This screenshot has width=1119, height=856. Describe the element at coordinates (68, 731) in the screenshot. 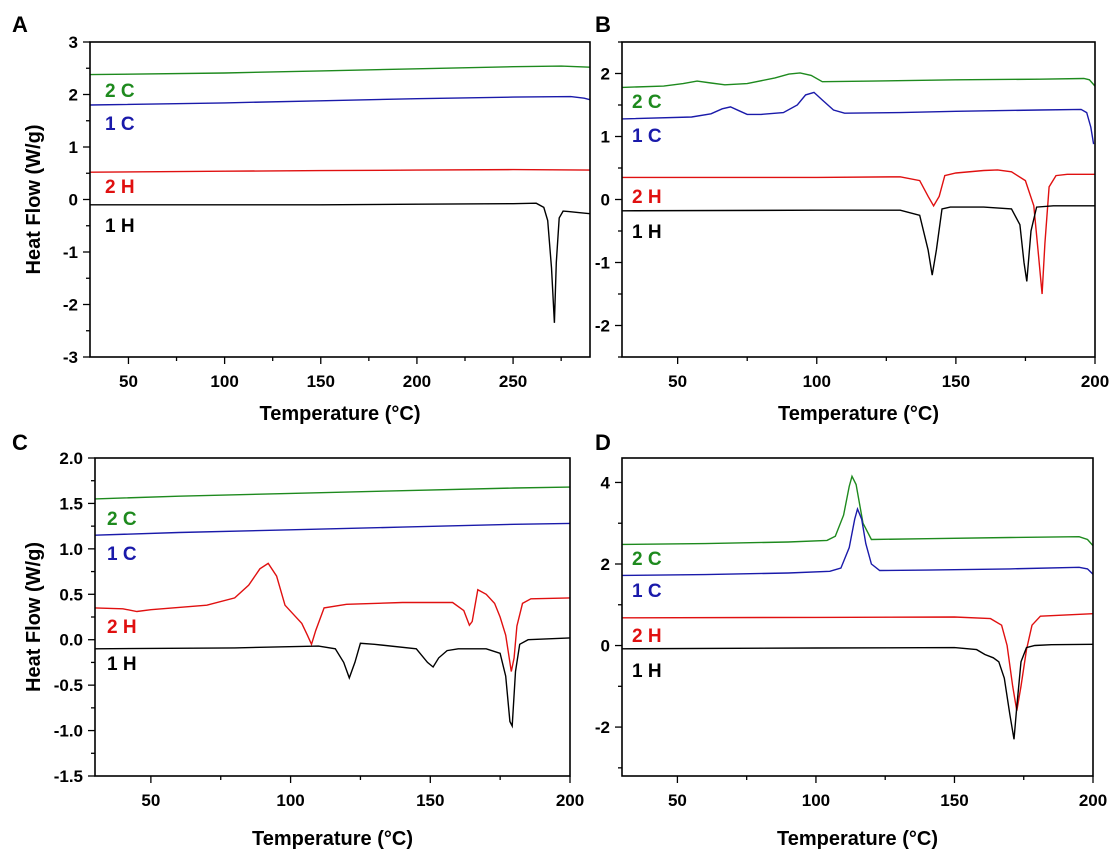

I see `y-tick-label: -1.0` at that location.